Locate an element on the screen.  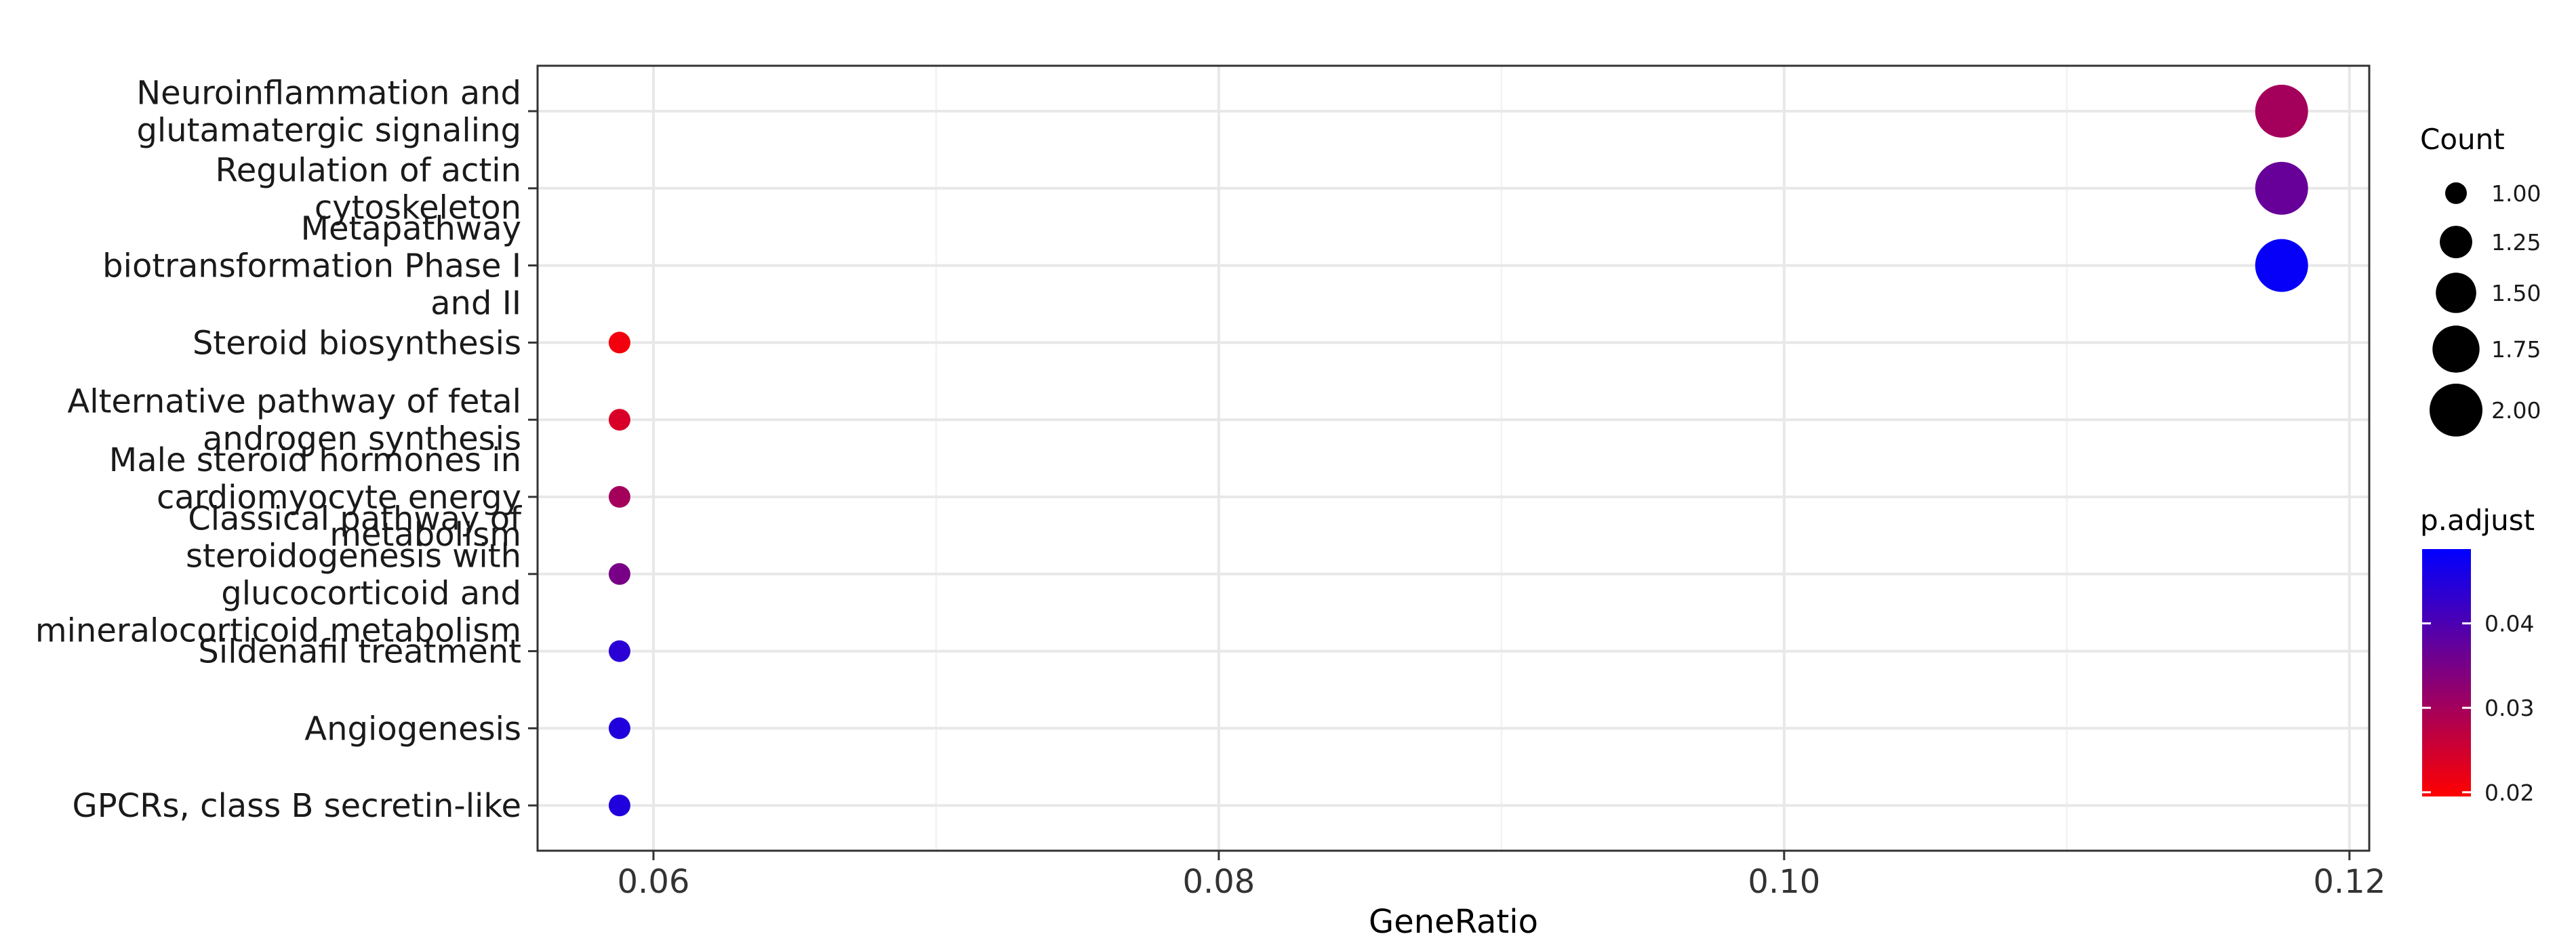
count-legend-label: 1.50 is located at coordinates (2516, 293).